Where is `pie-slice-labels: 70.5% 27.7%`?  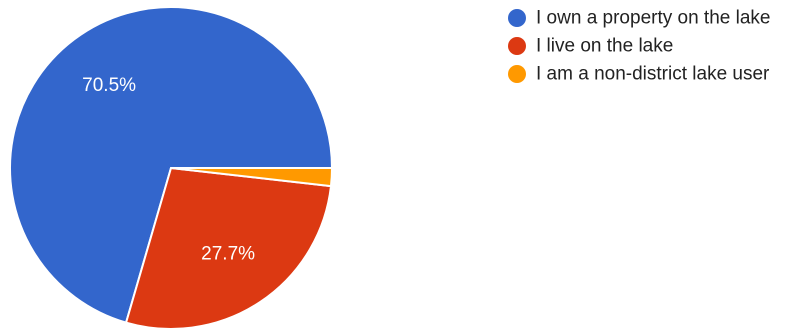
pie-slice-labels: 70.5% 27.7% is located at coordinates (168, 169).